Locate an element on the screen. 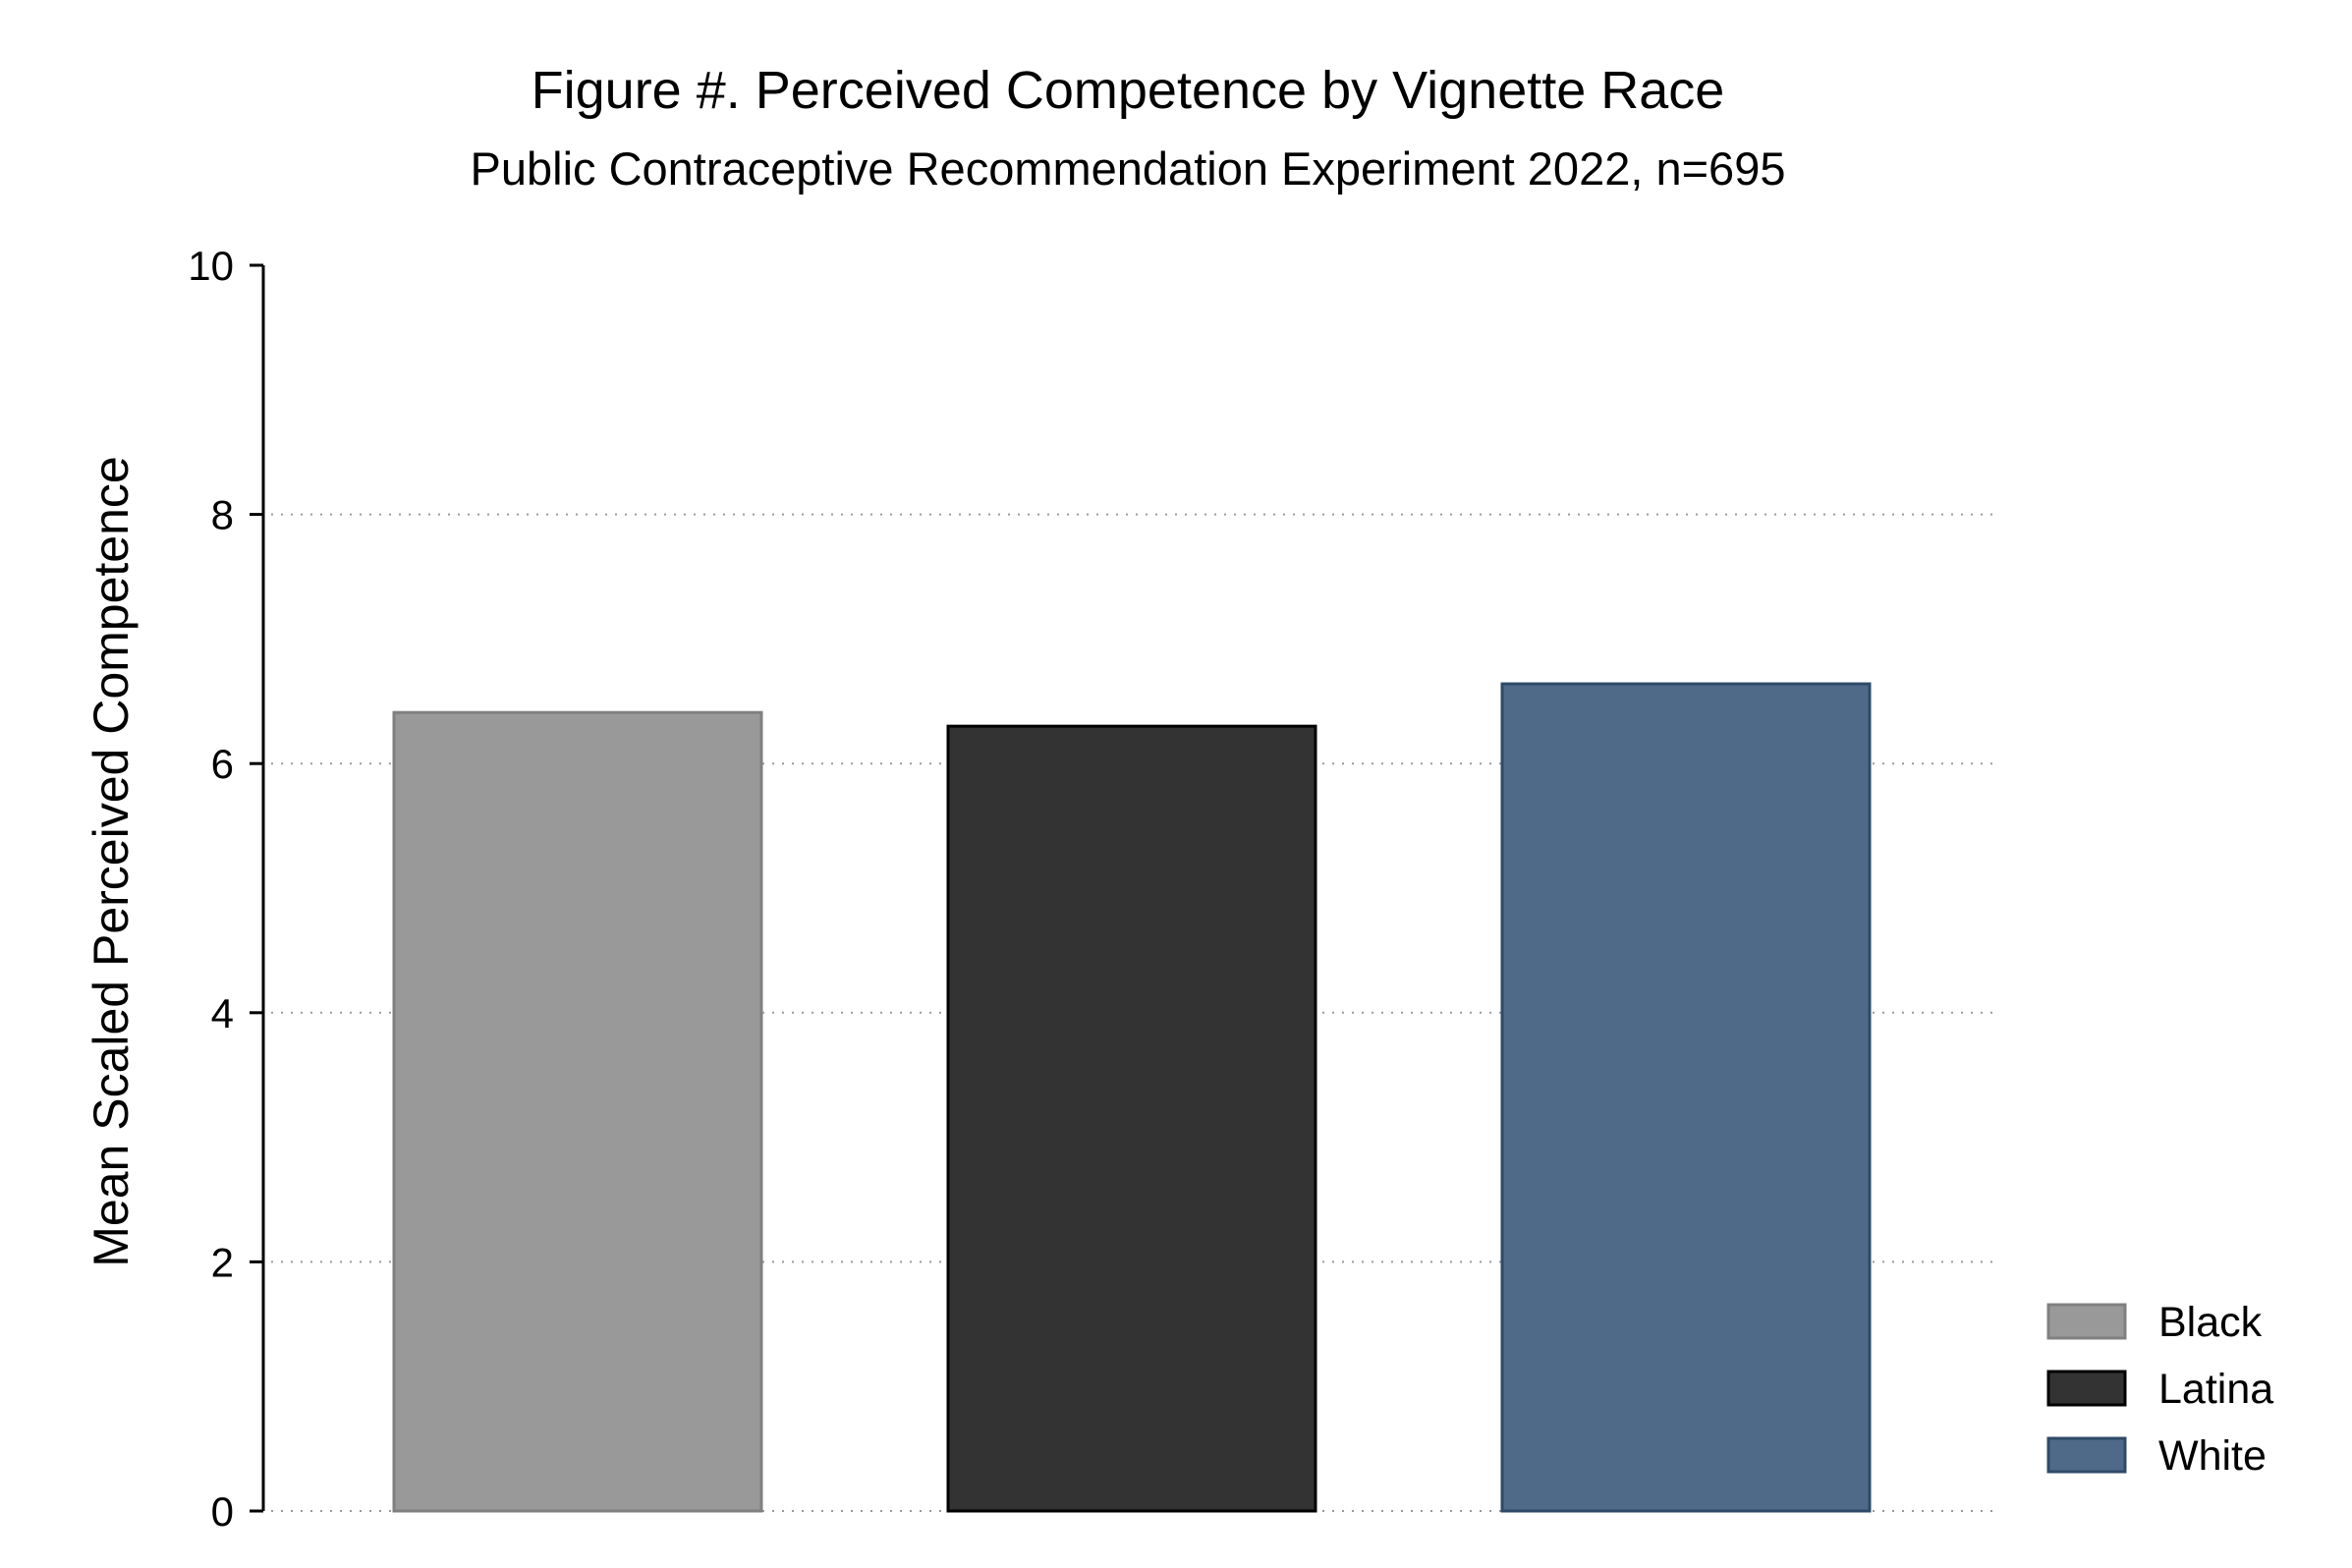 The width and height of the screenshot is (2352, 1568). y-tick-label: 0 is located at coordinates (222, 1511).